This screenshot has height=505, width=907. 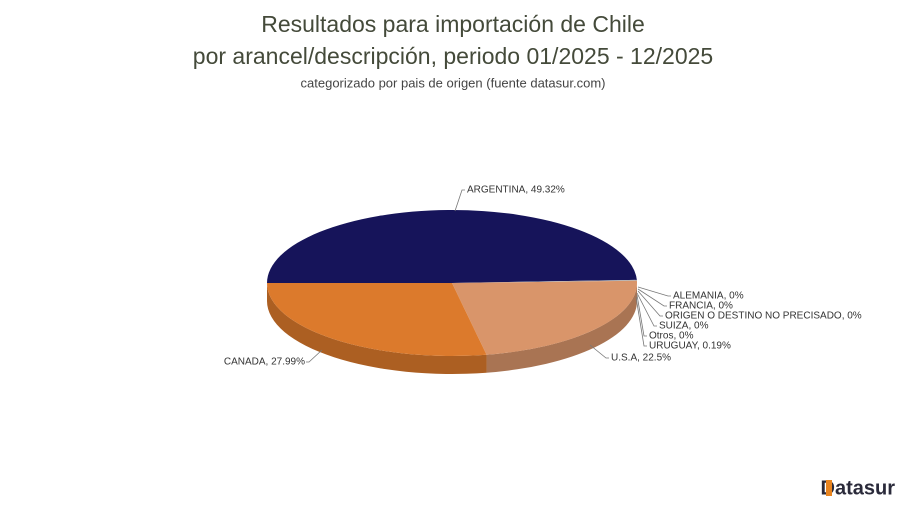 What do you see at coordinates (690, 346) in the screenshot?
I see `slice-label: URUGUAY, 0.19%` at bounding box center [690, 346].